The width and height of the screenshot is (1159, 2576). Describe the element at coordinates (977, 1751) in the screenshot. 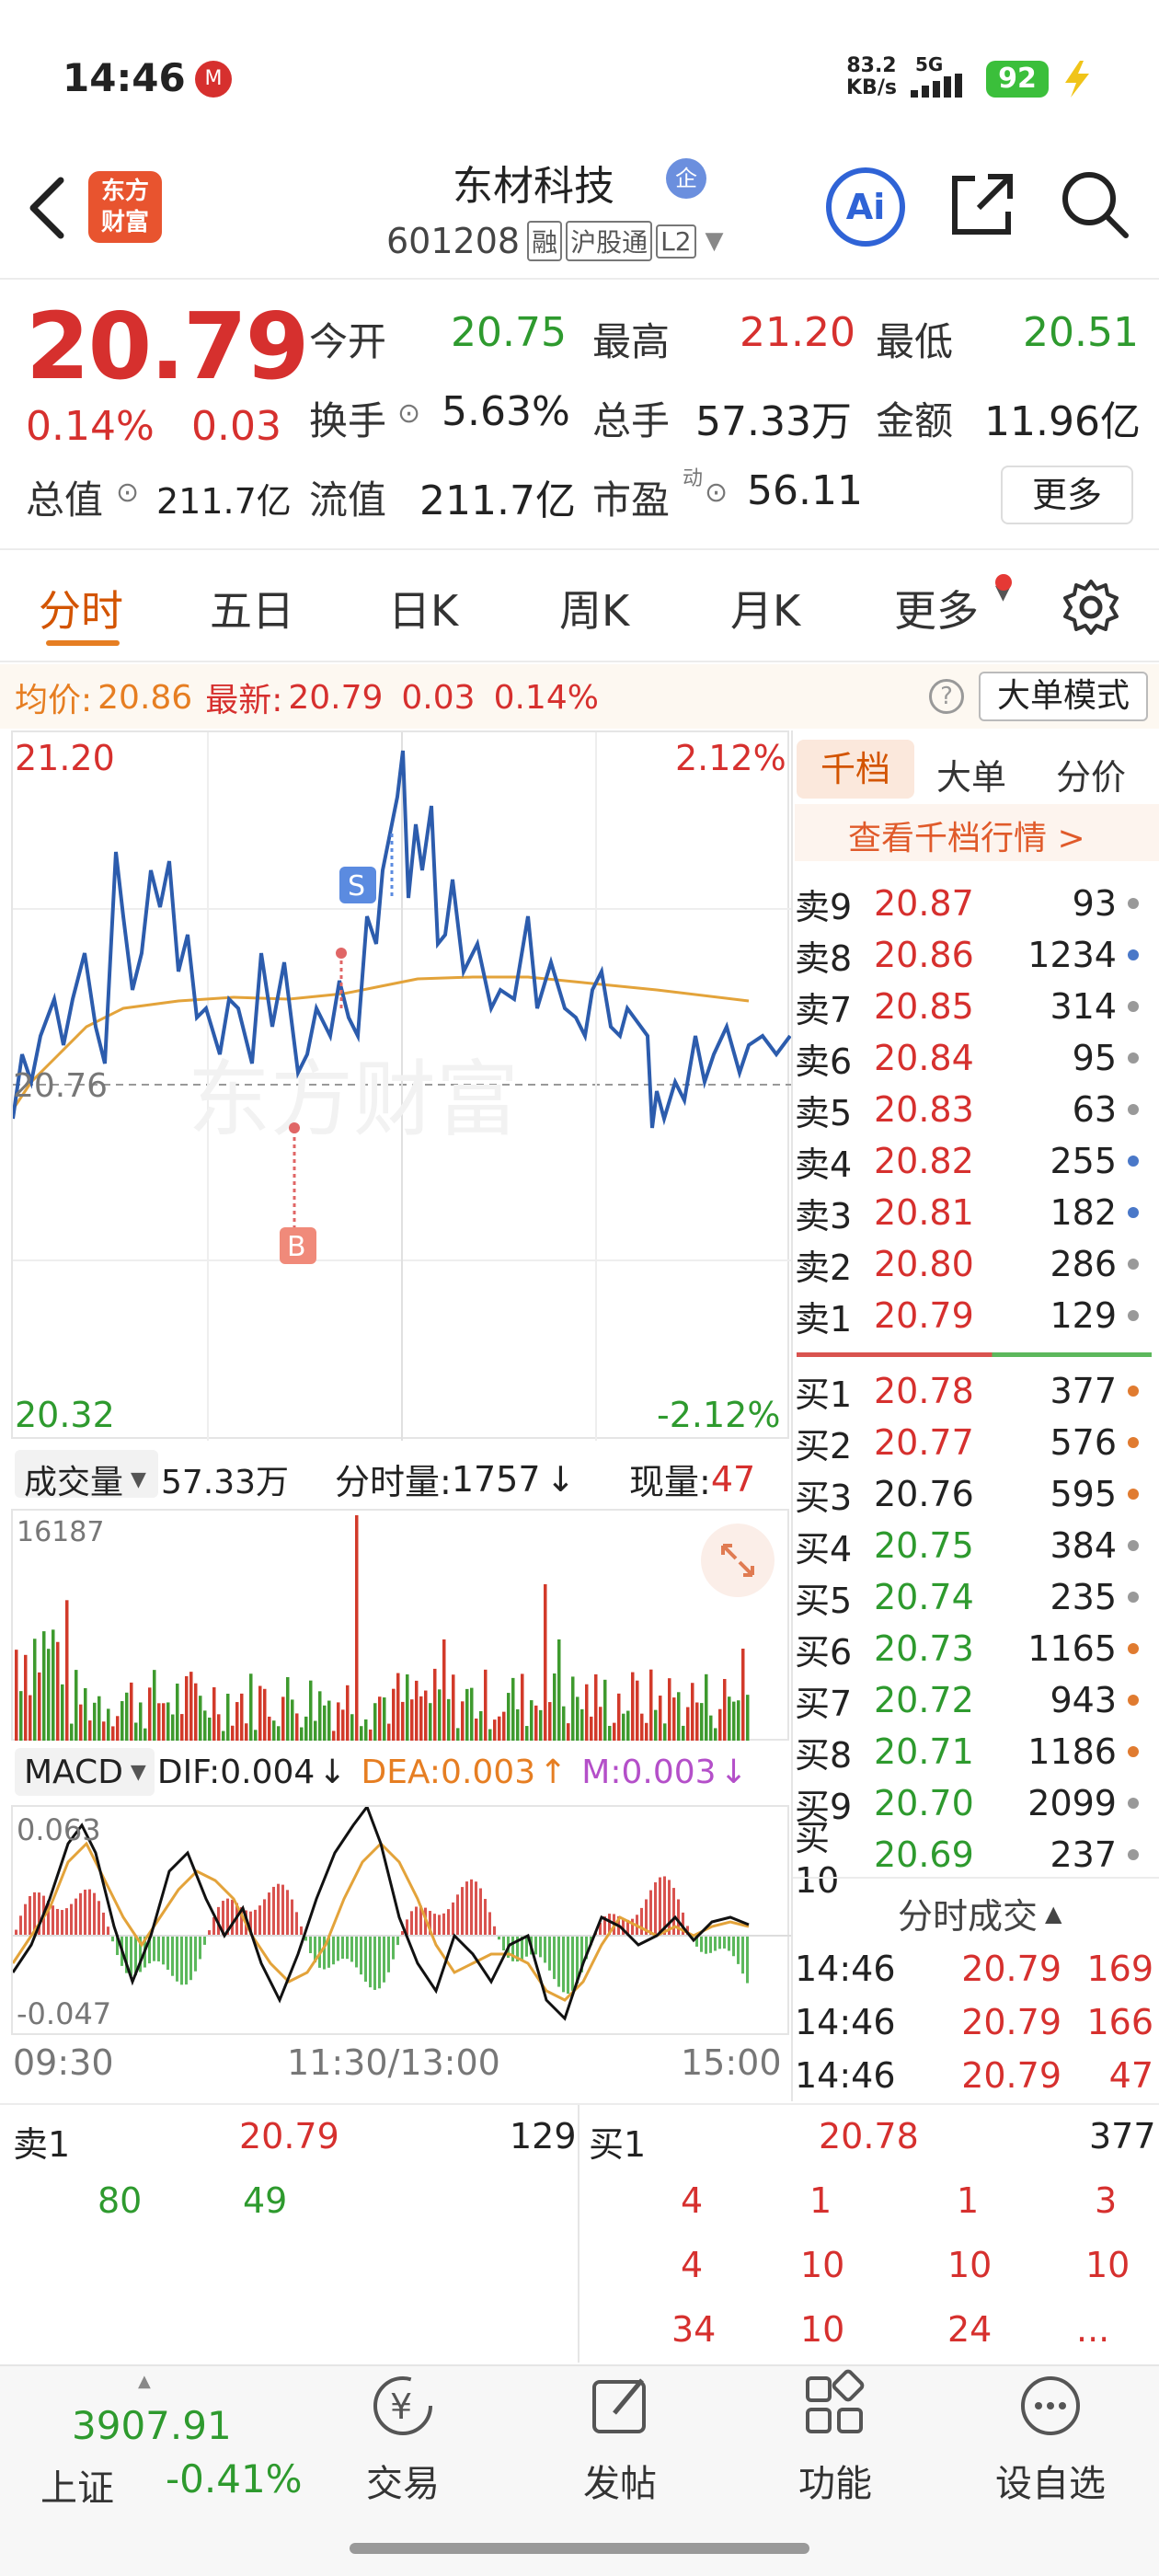

I see `bid-row: 买8 20.71 1186` at that location.